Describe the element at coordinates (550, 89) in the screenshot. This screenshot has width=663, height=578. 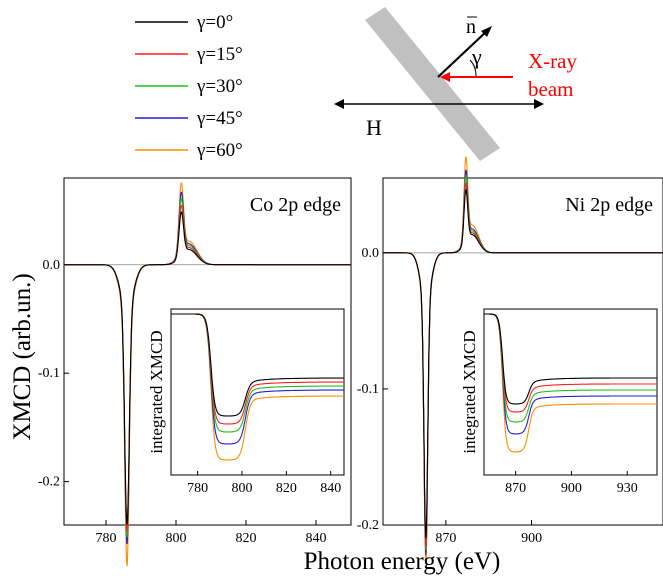
I see `beam-label-line2: beam` at that location.